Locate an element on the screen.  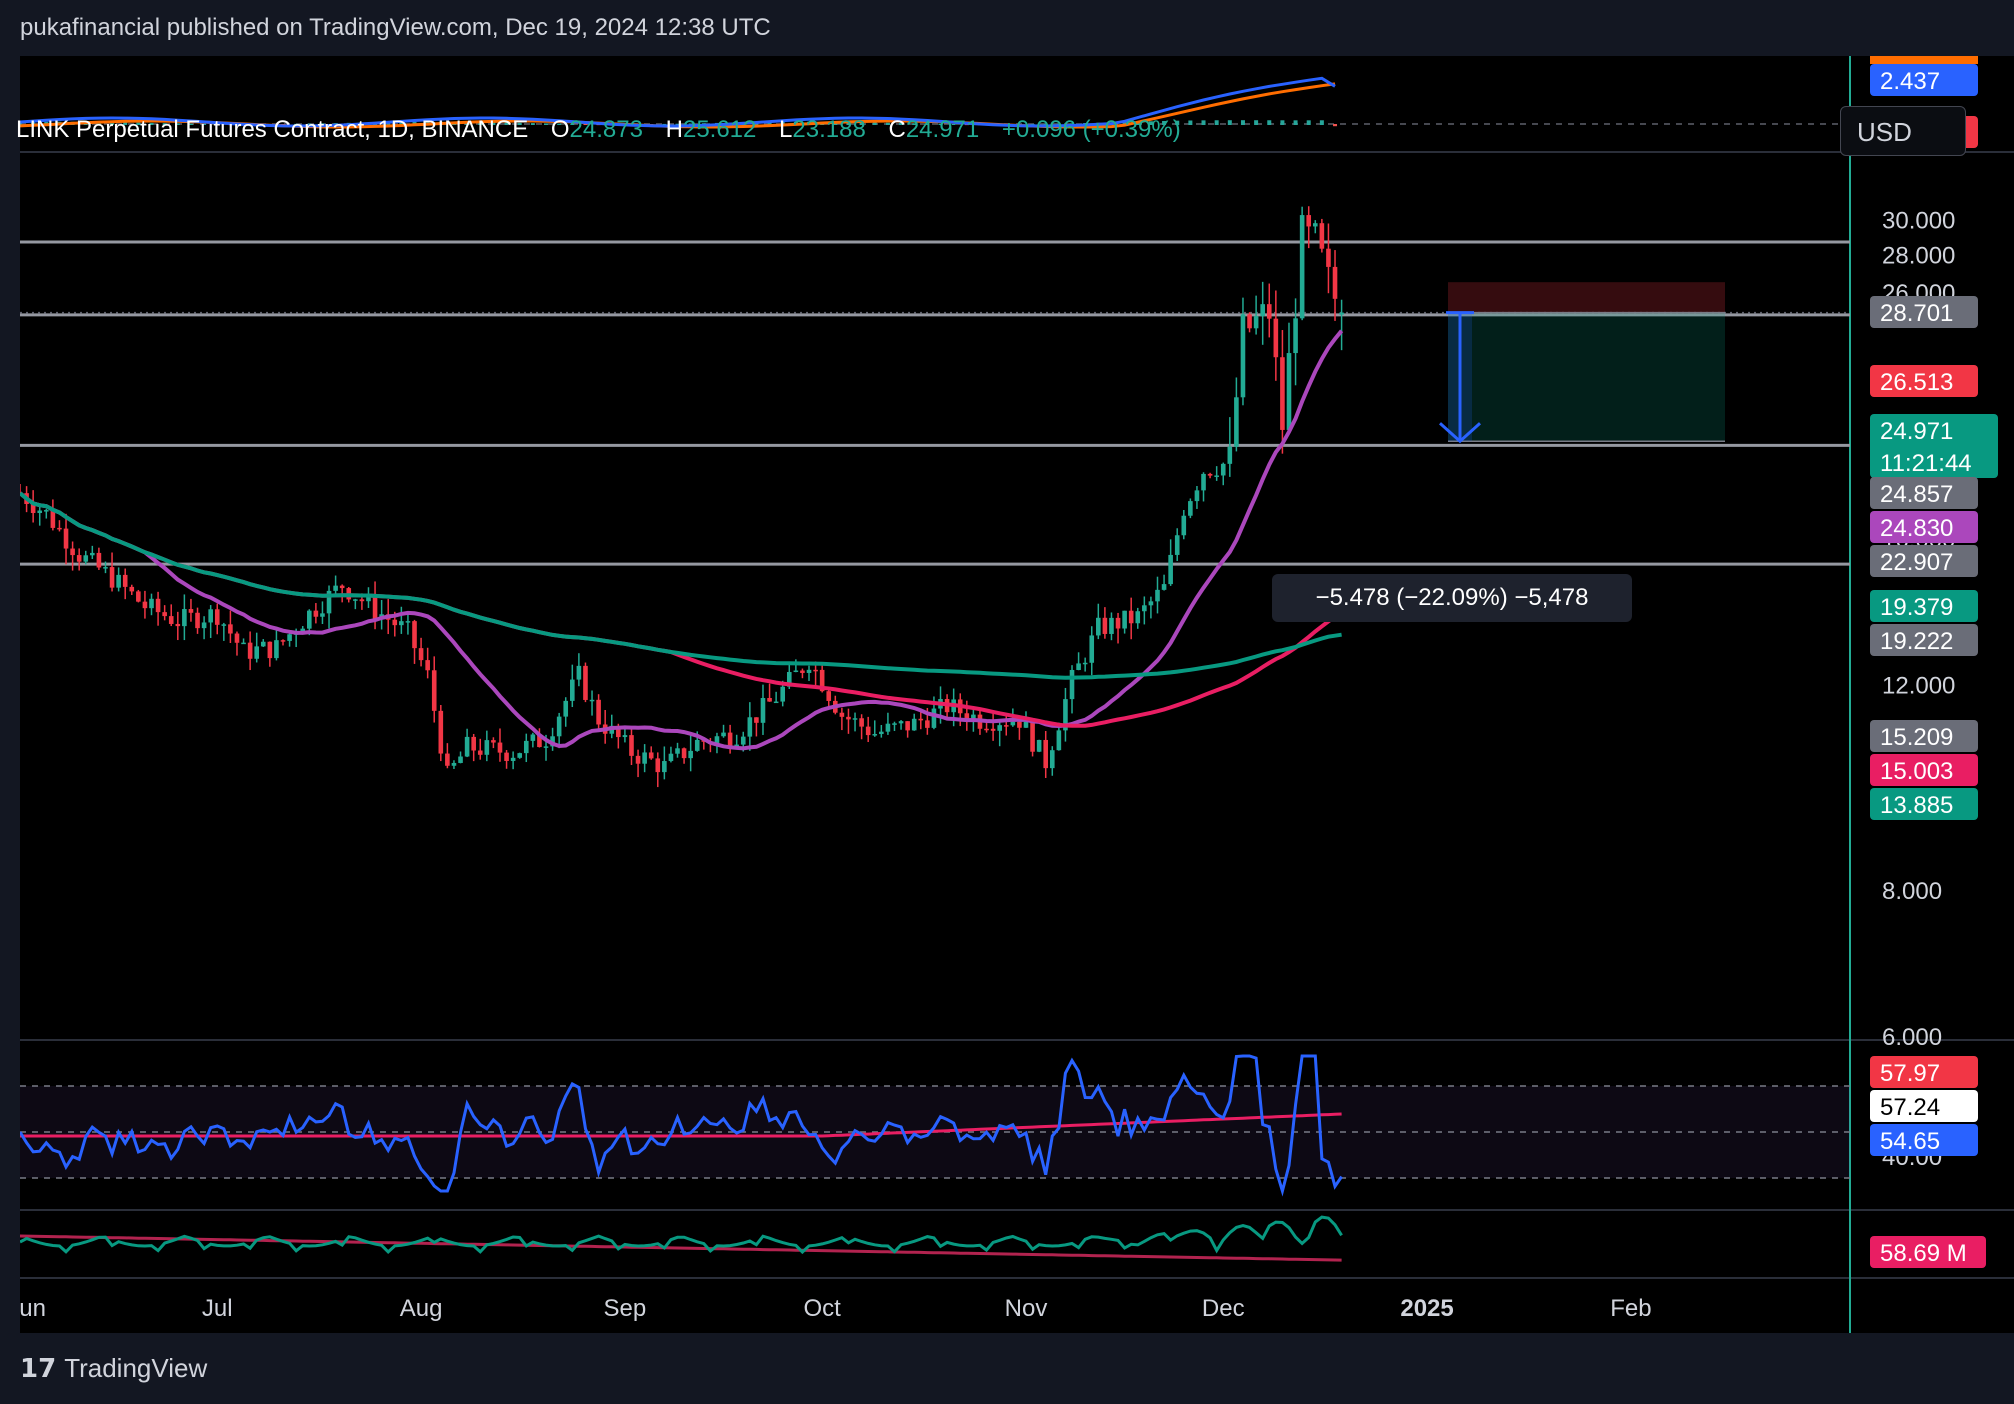
rsi-value-tag is located at coordinates (1924, 1106).